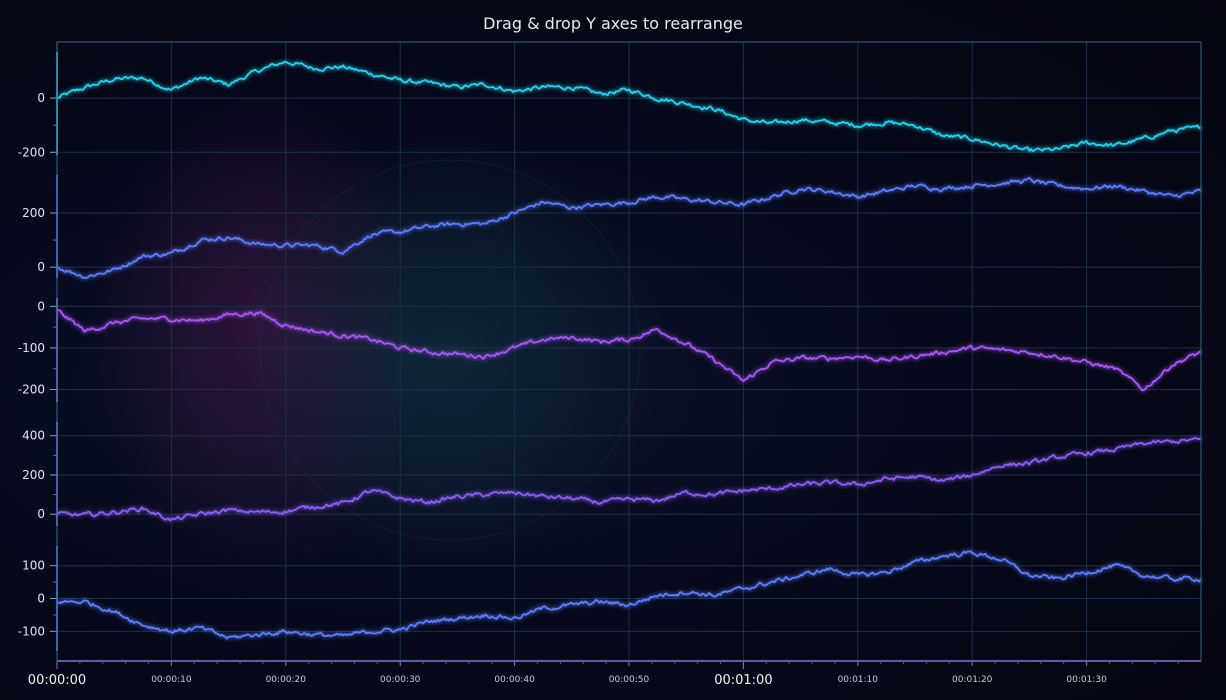 This screenshot has height=700, width=1226. Describe the element at coordinates (400, 680) in the screenshot. I see `x-tick-label-3: 00:00:30` at that location.